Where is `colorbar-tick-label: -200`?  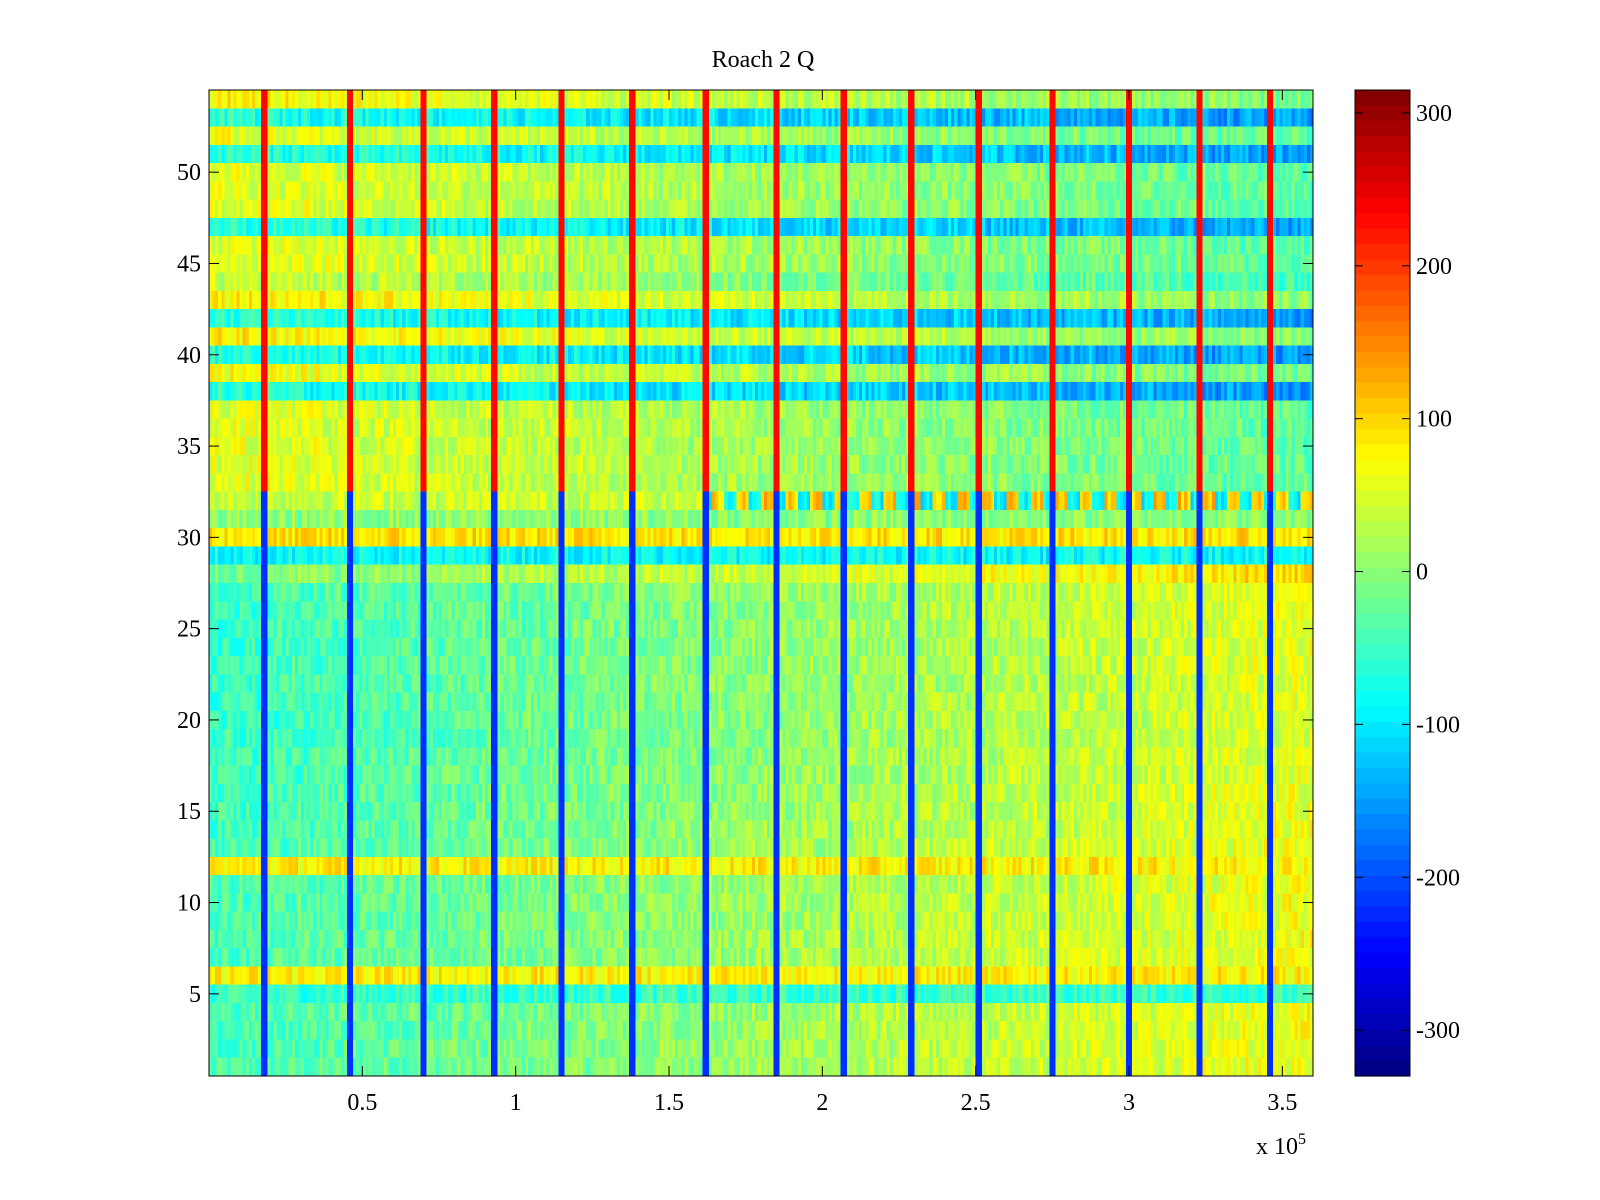 colorbar-tick-label: -200 is located at coordinates (1438, 878).